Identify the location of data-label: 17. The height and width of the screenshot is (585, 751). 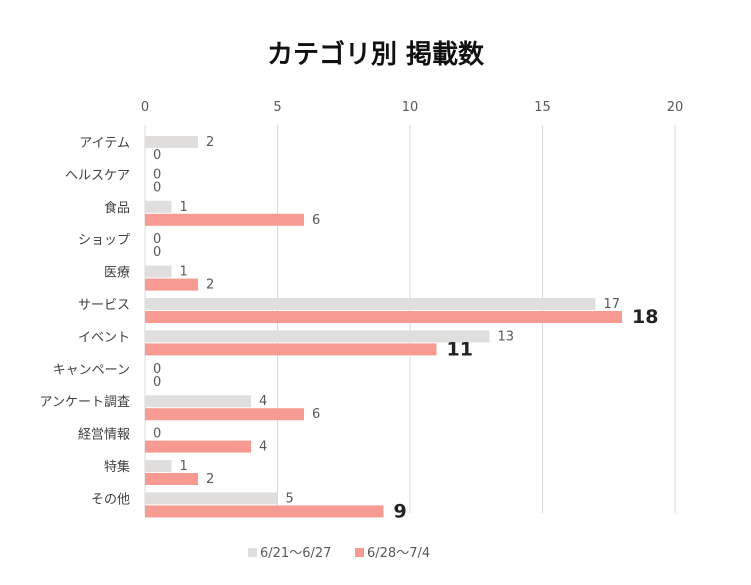
(612, 304).